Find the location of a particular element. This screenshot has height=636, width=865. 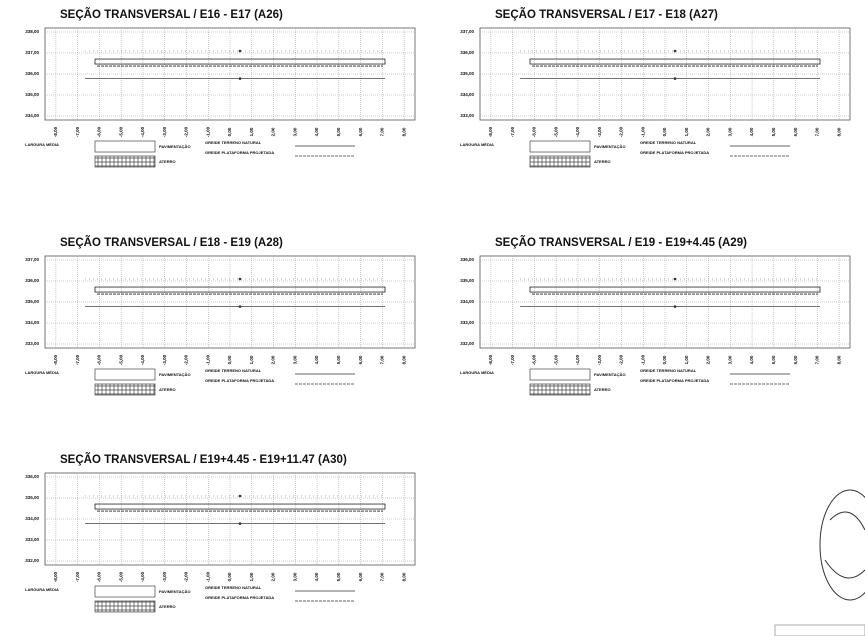

section-title: SEÇÃO TRANSVERSAL / E19 - E19+4.45 (A29) is located at coordinates (621, 242).